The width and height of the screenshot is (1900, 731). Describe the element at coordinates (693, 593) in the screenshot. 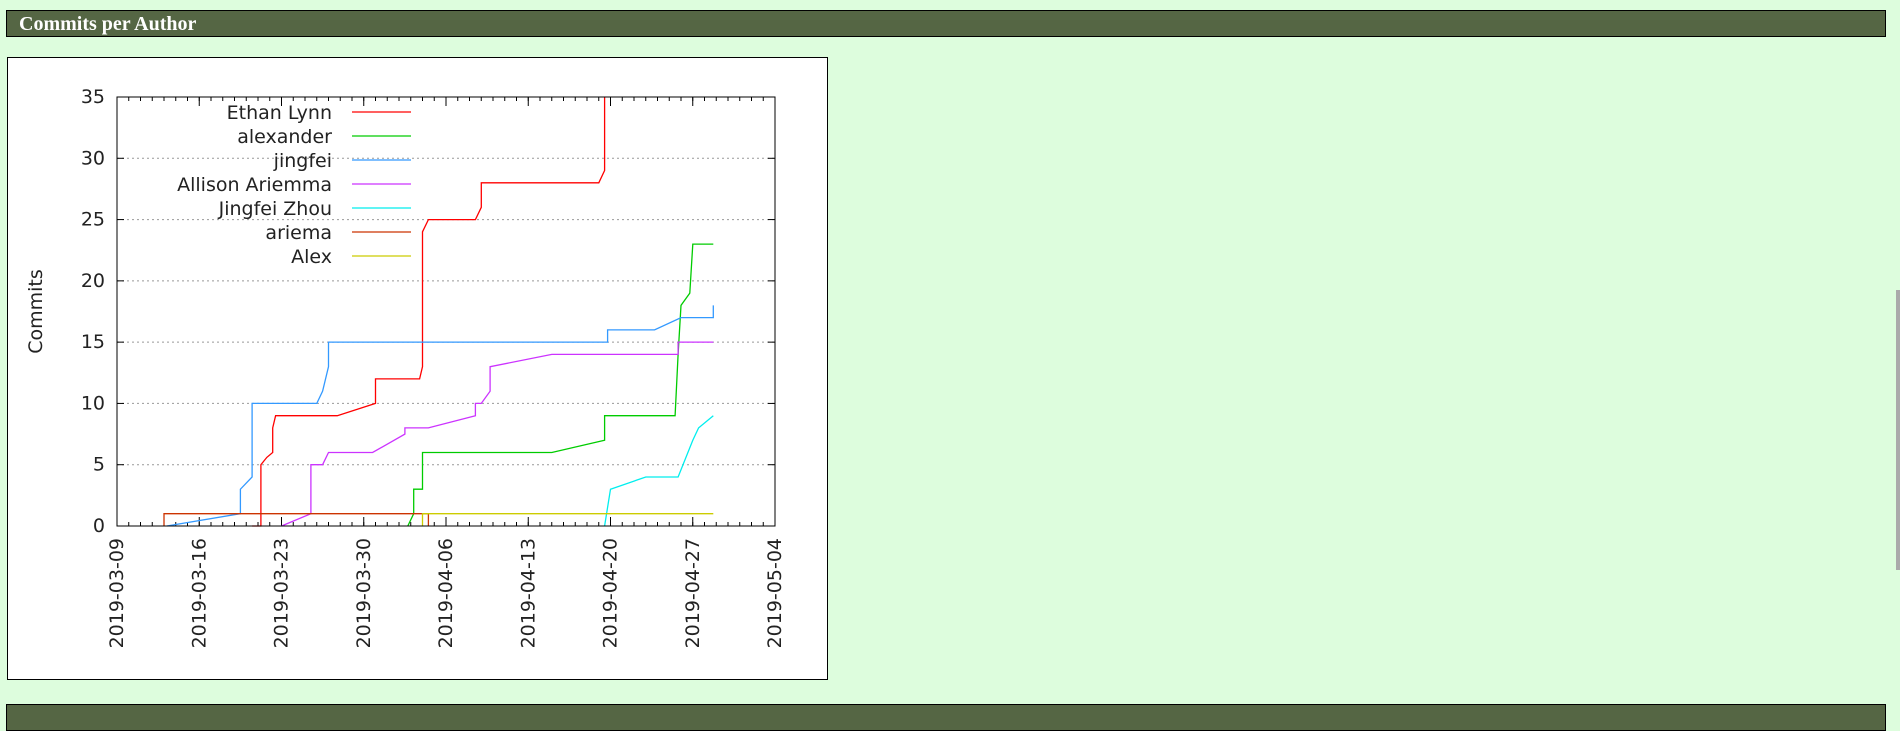

I see `x-tick-label: 2019-04-27` at that location.